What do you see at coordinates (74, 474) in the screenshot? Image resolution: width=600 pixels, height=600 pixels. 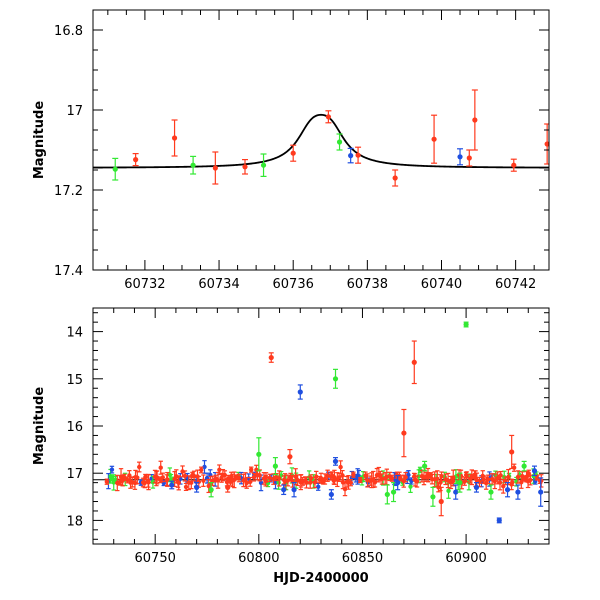 I see `y-tick-label: 17` at bounding box center [74, 474].